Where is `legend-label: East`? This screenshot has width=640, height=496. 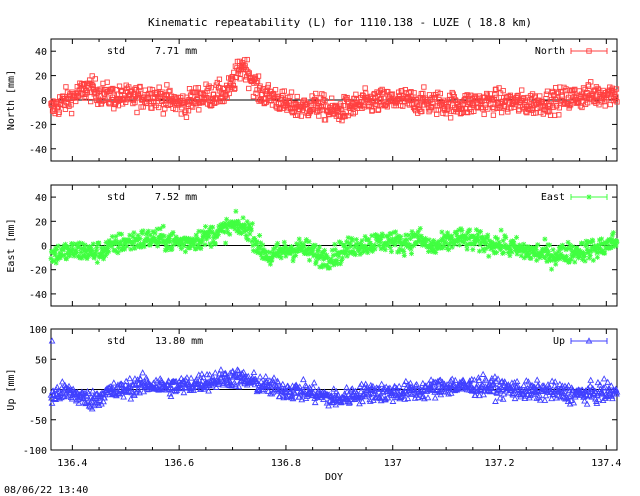
legend-label: East is located at coordinates (553, 197).